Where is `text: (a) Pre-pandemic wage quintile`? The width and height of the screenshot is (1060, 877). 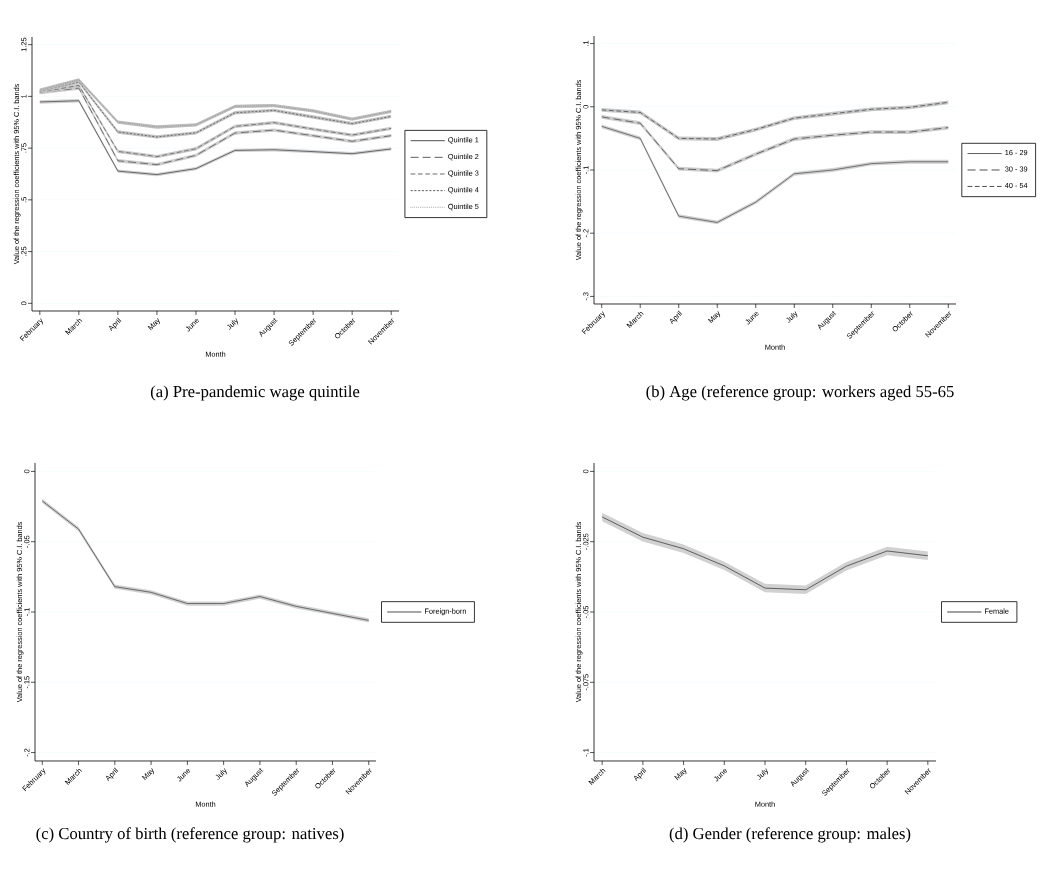 text: (a) Pre-pandemic wage quintile is located at coordinates (255, 393).